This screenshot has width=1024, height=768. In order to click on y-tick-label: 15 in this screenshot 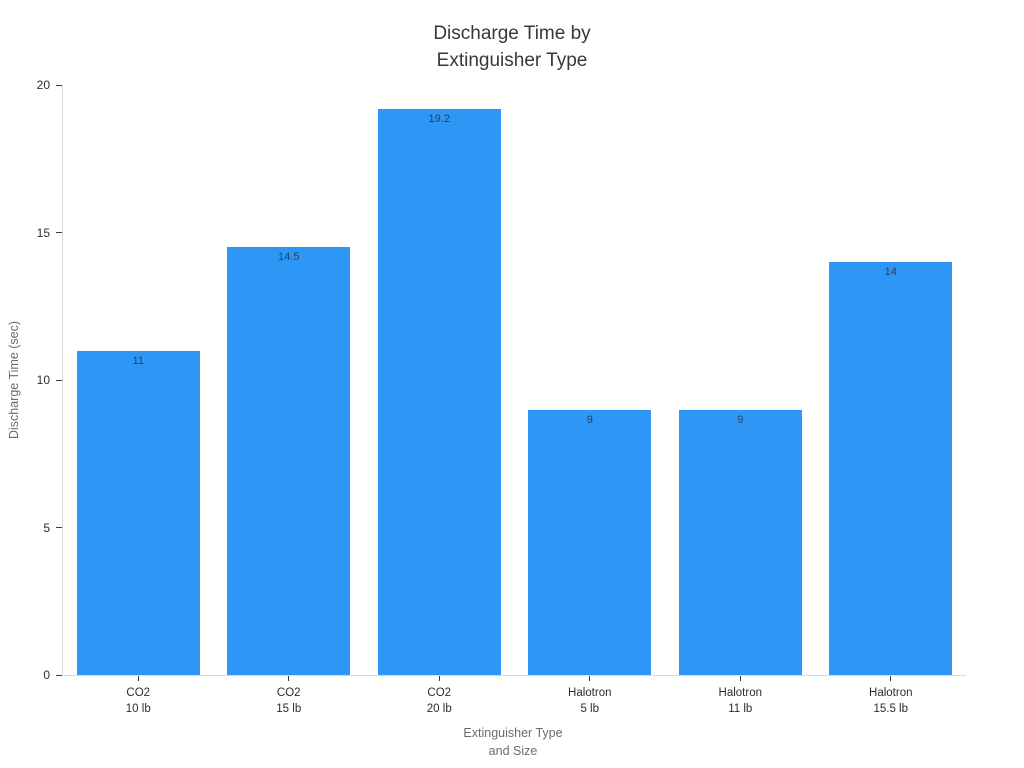, I will do `click(43, 232)`.